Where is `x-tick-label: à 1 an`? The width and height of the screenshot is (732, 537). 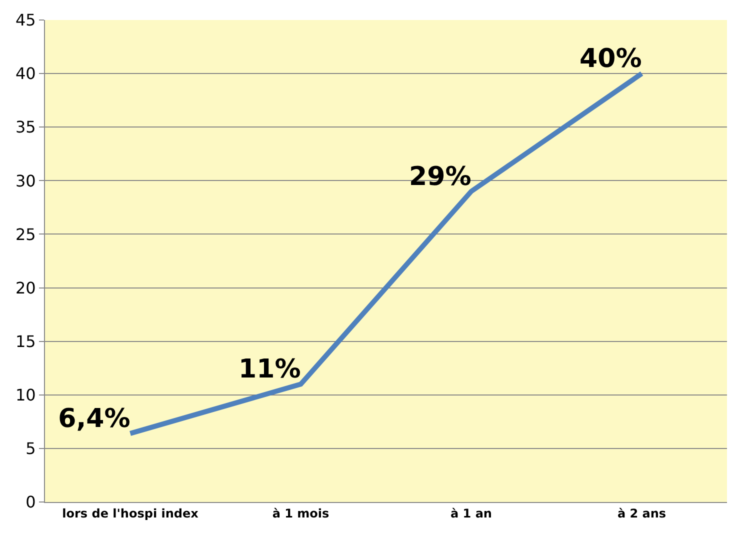 x-tick-label: à 1 an is located at coordinates (471, 513).